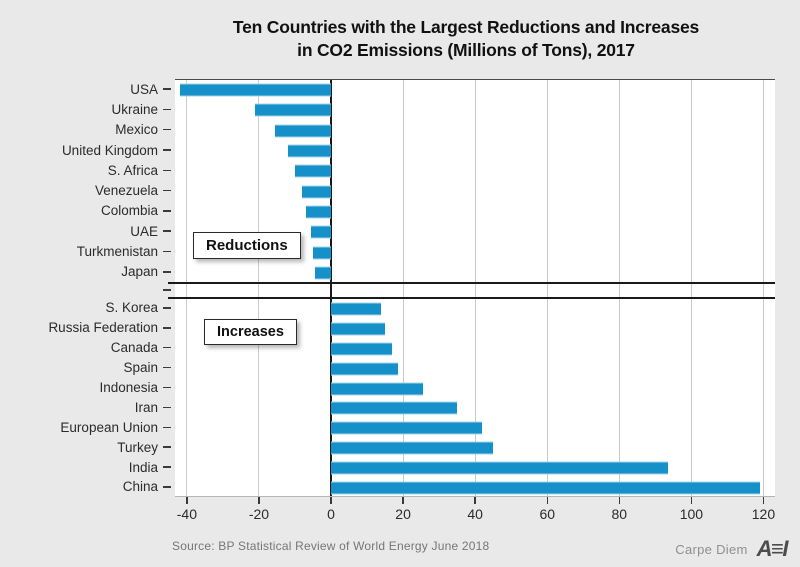  I want to click on ylabel-row-s-korea: S. Korea, so click(85, 308).